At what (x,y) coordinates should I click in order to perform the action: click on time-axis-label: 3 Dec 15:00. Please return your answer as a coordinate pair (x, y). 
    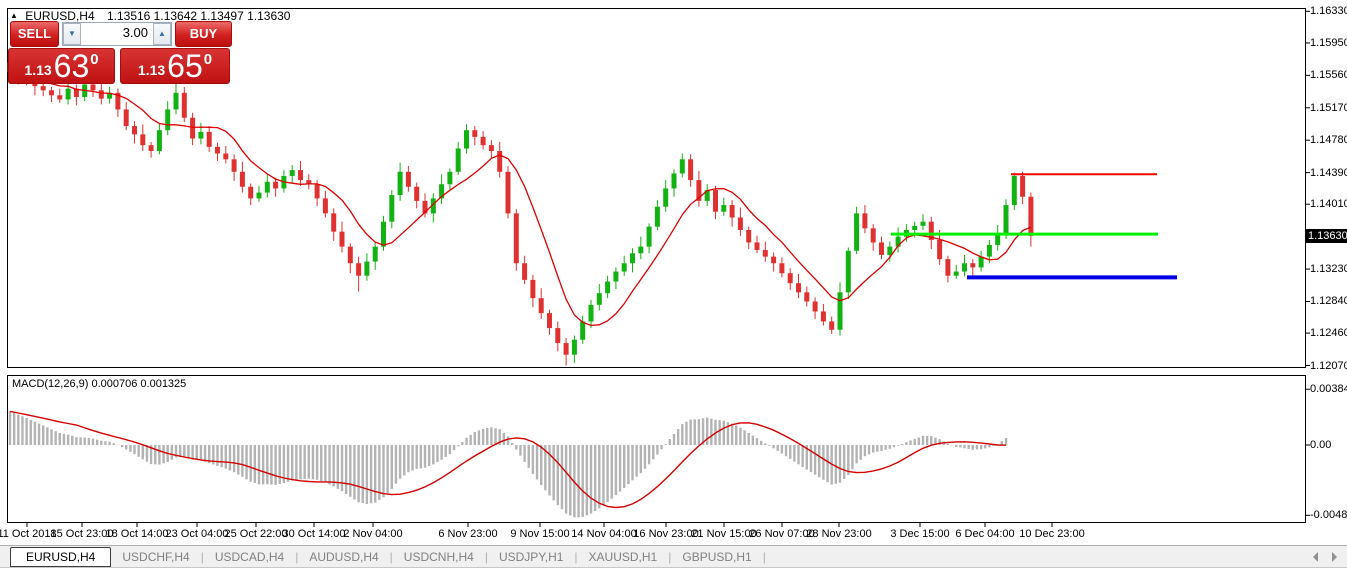
    Looking at the image, I should click on (920, 534).